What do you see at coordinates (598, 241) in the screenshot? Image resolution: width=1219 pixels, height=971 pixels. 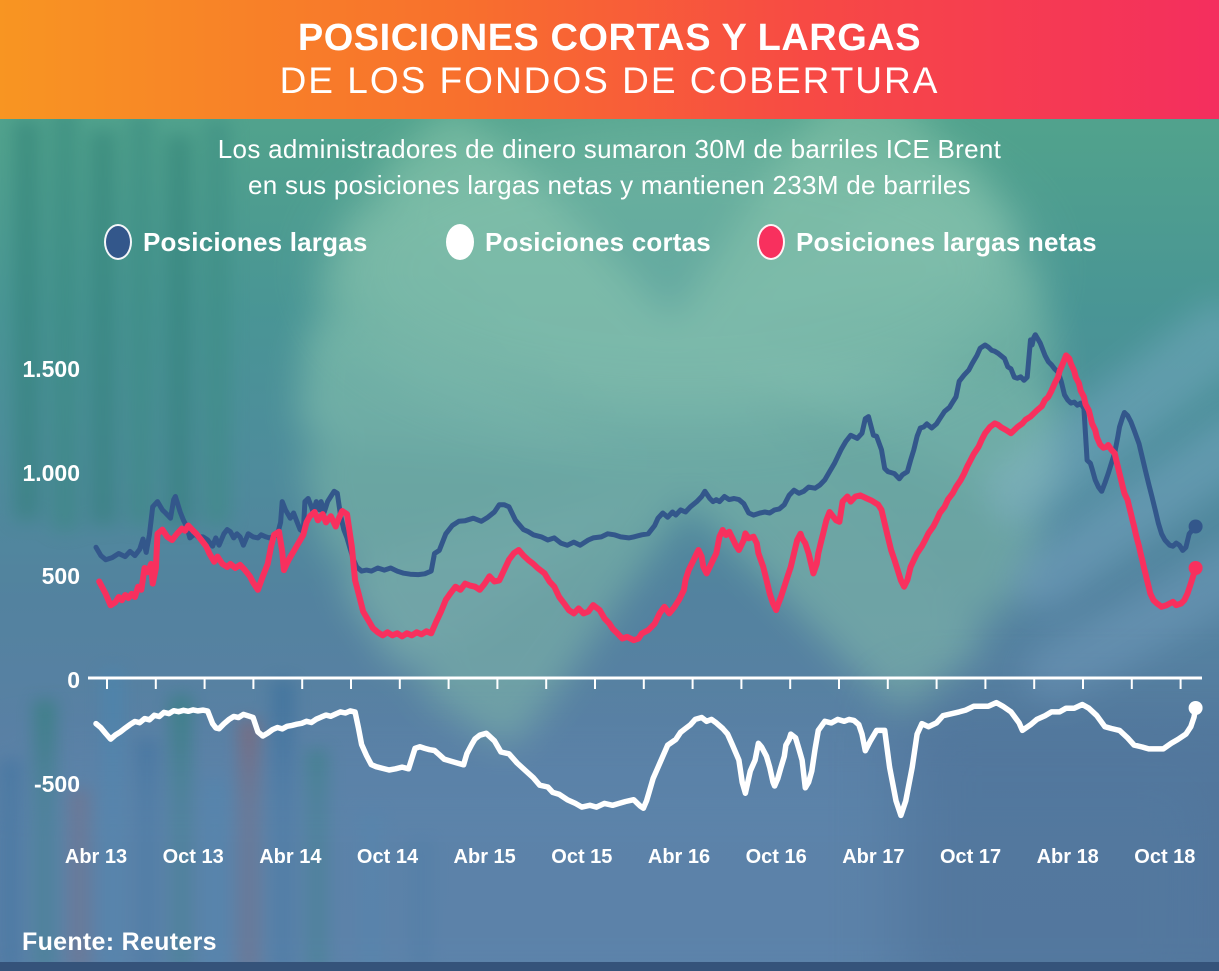 I see `legend-label: Posiciones cortas` at bounding box center [598, 241].